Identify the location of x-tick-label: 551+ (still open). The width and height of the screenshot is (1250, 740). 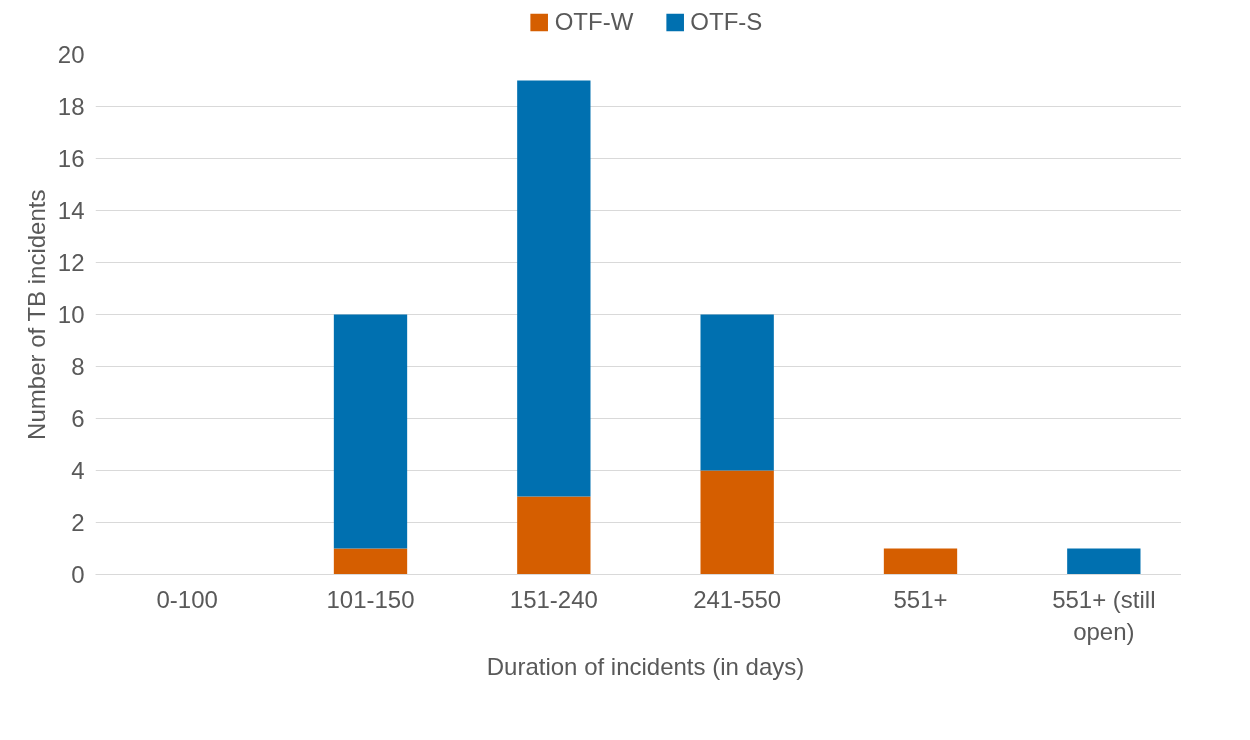
(1104, 615).